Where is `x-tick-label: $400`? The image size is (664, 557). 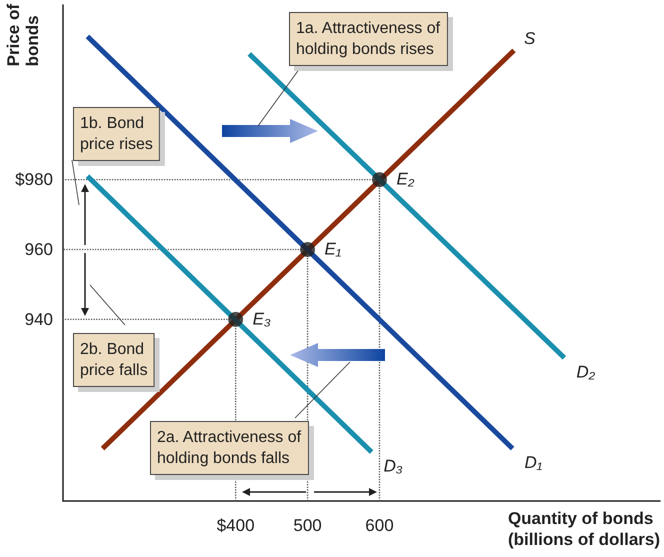
x-tick-label: $400 is located at coordinates (235, 525).